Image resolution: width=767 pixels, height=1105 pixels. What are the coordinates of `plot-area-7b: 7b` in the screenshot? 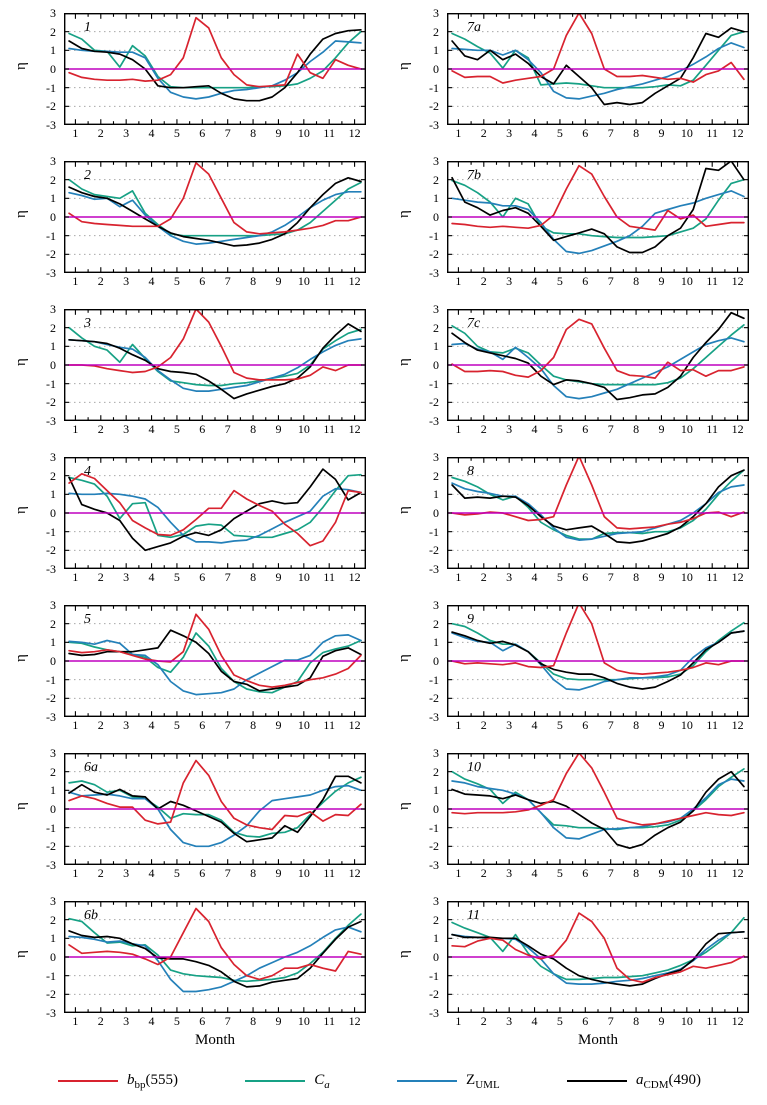 It's located at (598, 217).